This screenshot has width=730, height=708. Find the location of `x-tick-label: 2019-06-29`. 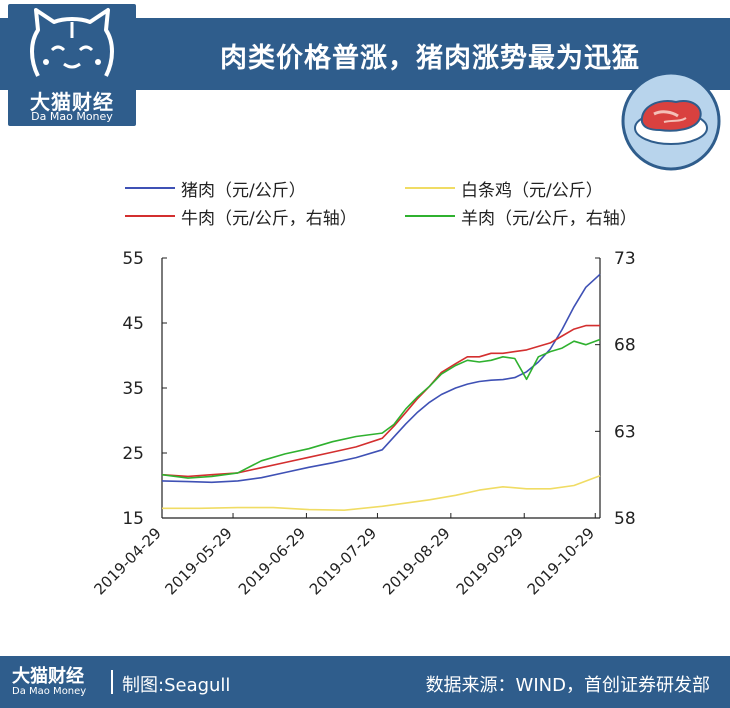

x-tick-label: 2019-06-29 is located at coordinates (272, 561).